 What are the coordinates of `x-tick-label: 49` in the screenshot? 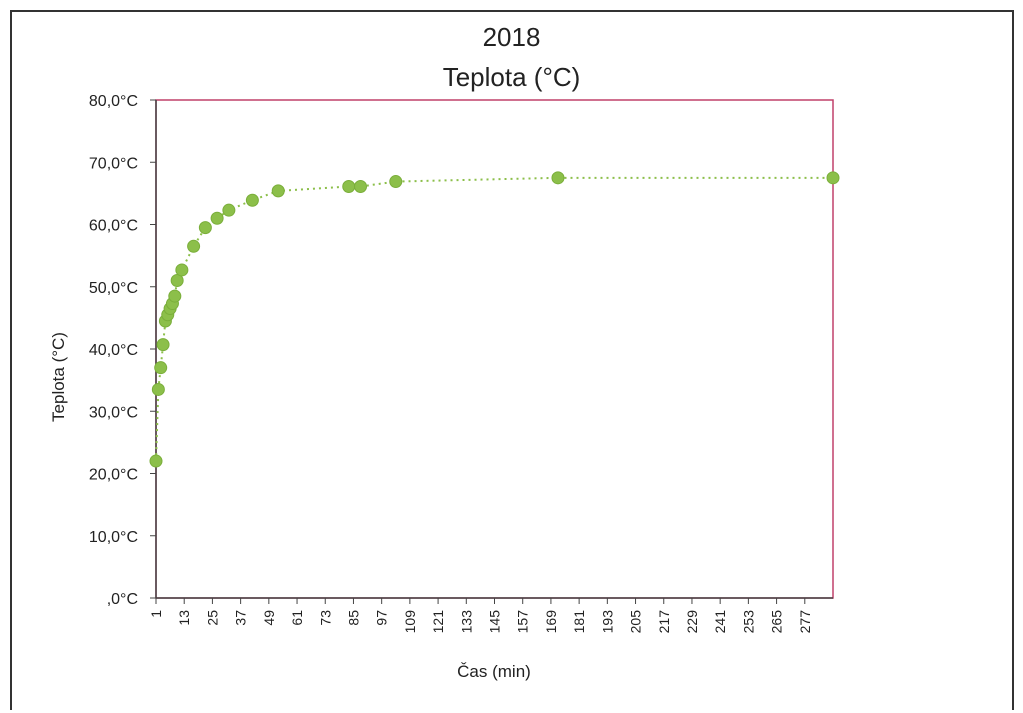 It's located at (269, 618).